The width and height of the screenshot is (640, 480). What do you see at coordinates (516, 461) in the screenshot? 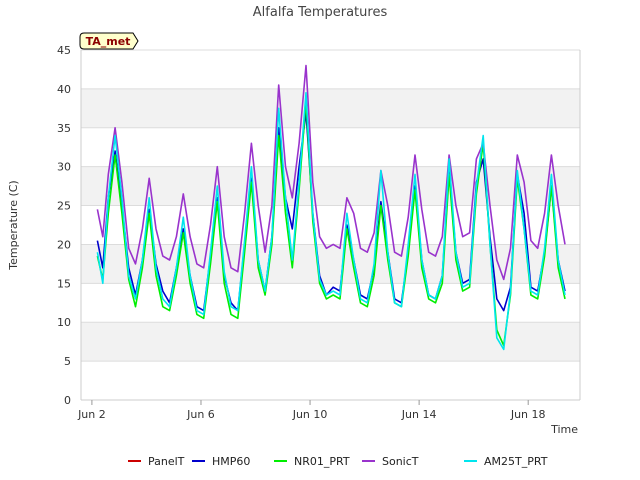
I see `legend-label-am25t-prt: AM25T_PRT` at bounding box center [516, 461].